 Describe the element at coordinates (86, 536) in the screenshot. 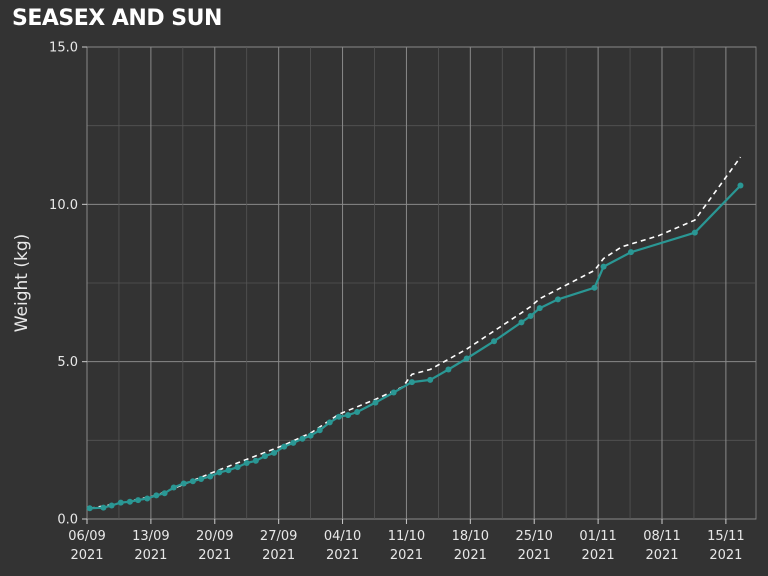

I see `x-tick-label: 06/09` at that location.